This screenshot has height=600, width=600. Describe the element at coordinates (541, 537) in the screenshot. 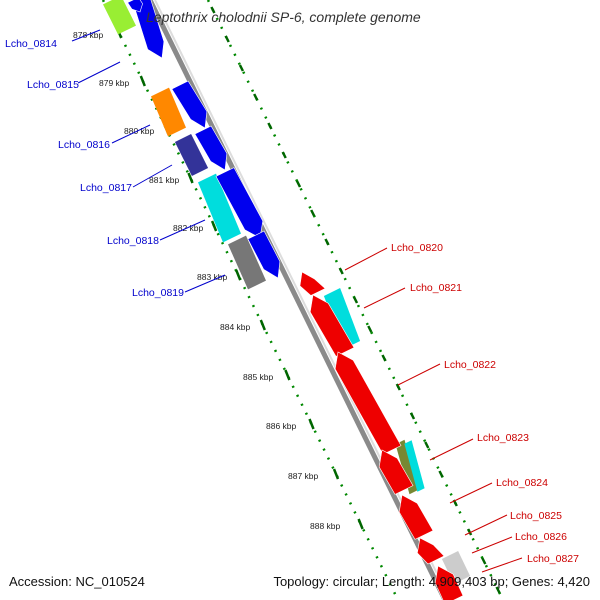

I see `gene-label-0826: Lcho_0826` at that location.